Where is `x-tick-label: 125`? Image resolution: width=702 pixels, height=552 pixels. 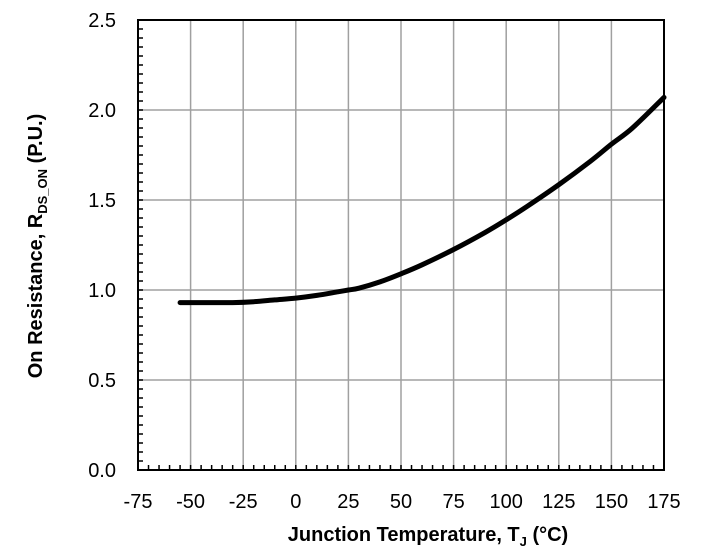
x-tick-label: 125 is located at coordinates (558, 502).